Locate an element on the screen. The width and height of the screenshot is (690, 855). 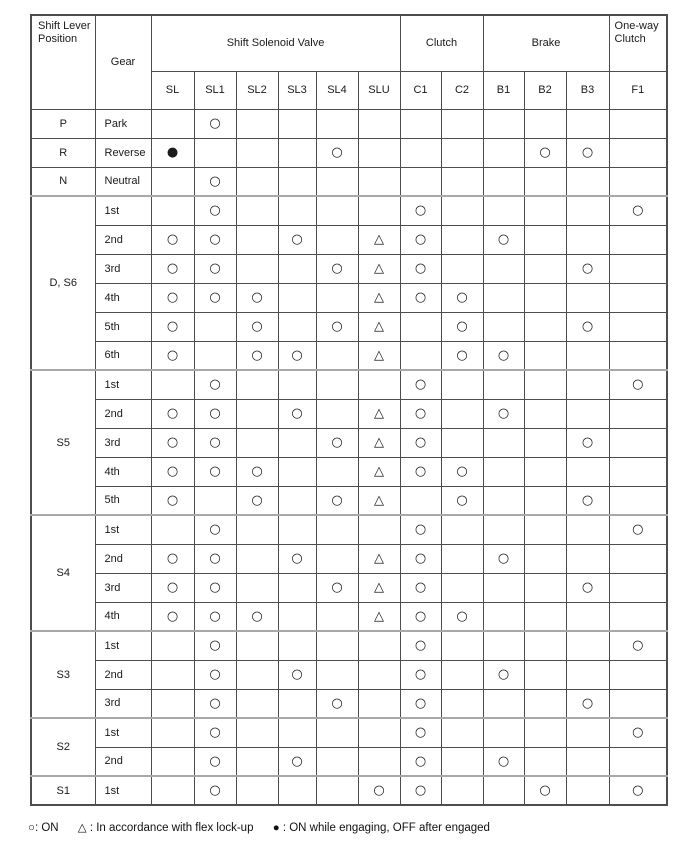
header-shift-lever-position: Shift Lever Position is located at coordinates (63, 62).